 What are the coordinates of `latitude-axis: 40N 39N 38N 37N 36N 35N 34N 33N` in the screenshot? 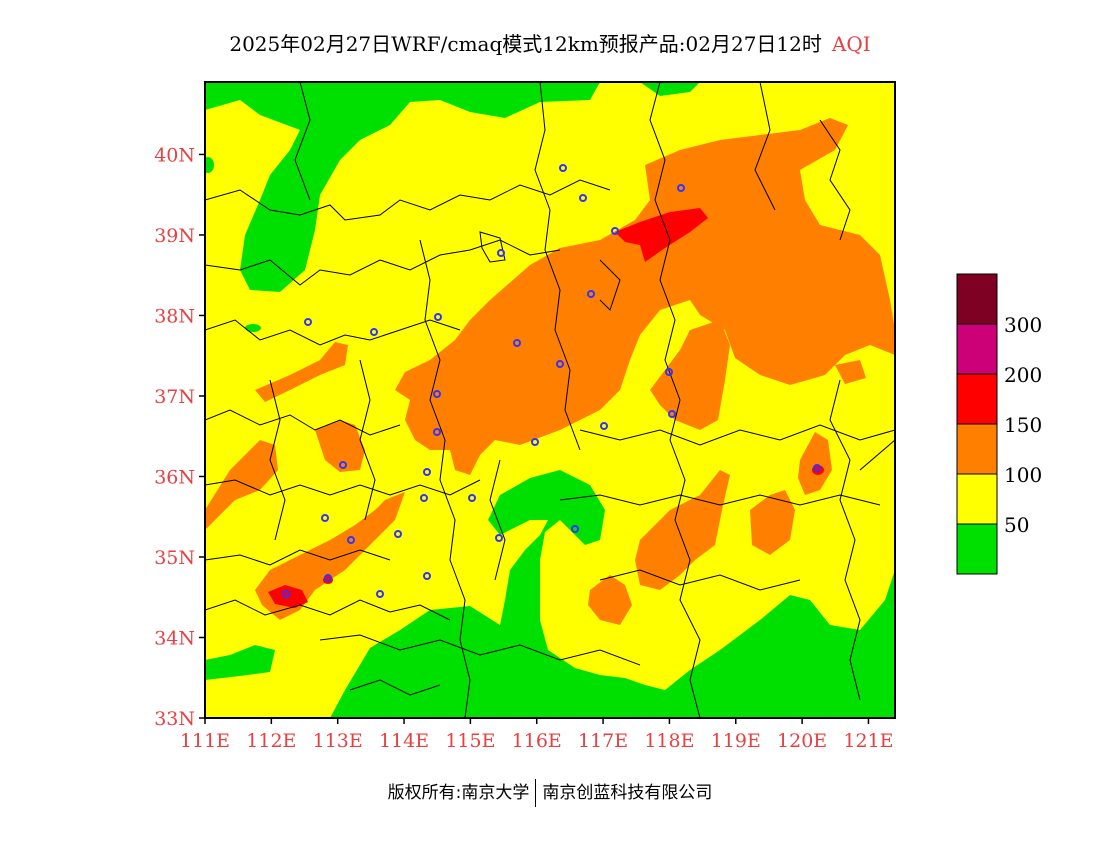 It's located at (179, 437).